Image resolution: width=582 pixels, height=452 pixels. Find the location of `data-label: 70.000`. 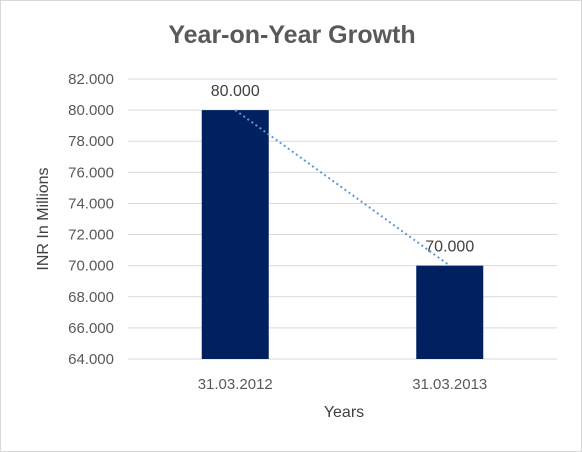

data-label: 70.000 is located at coordinates (449, 247).